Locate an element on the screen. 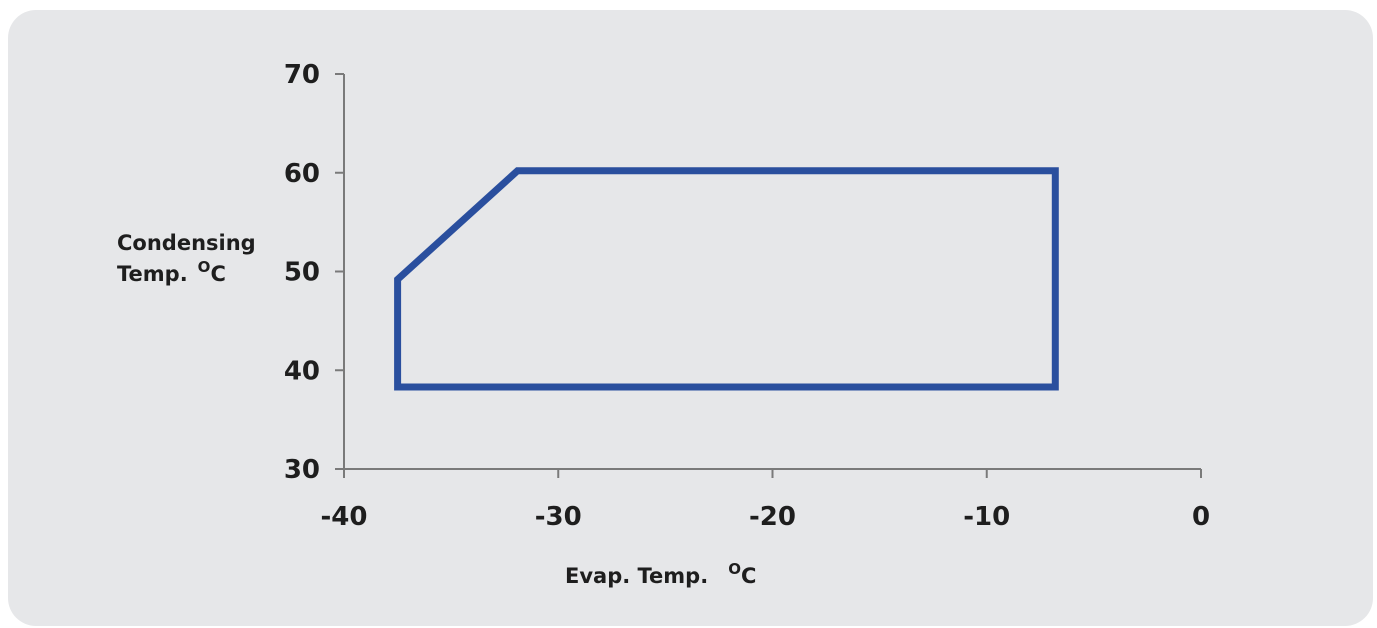 This screenshot has width=1377, height=628. x-axis-unit: C is located at coordinates (748, 576).